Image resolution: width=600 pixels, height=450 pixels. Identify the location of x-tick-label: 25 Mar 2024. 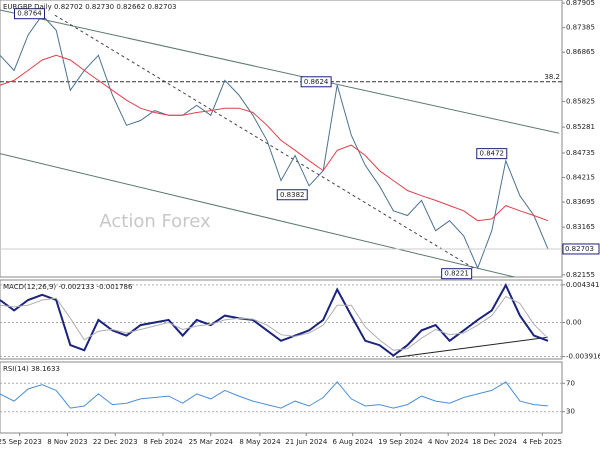
(211, 442).